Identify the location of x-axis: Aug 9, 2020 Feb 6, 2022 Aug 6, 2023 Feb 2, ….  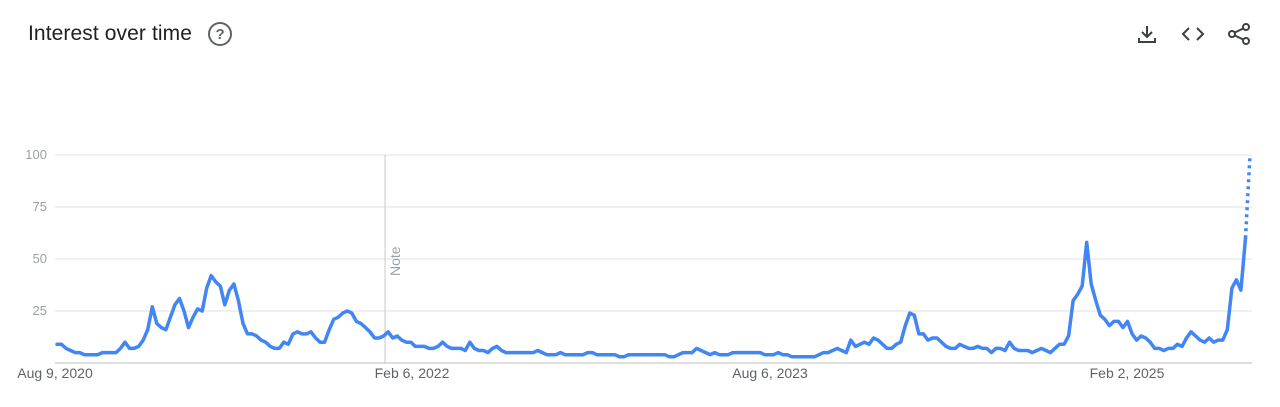
(590, 373).